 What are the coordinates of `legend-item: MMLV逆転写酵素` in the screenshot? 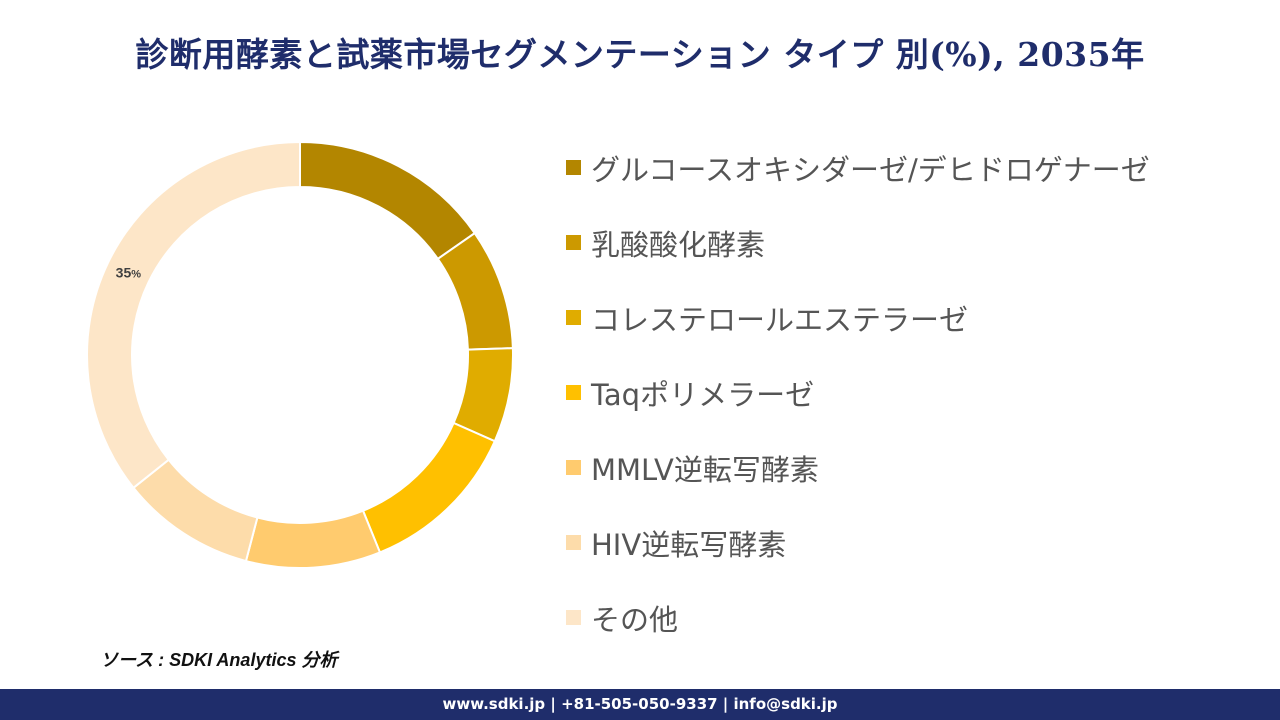 It's located at (916, 467).